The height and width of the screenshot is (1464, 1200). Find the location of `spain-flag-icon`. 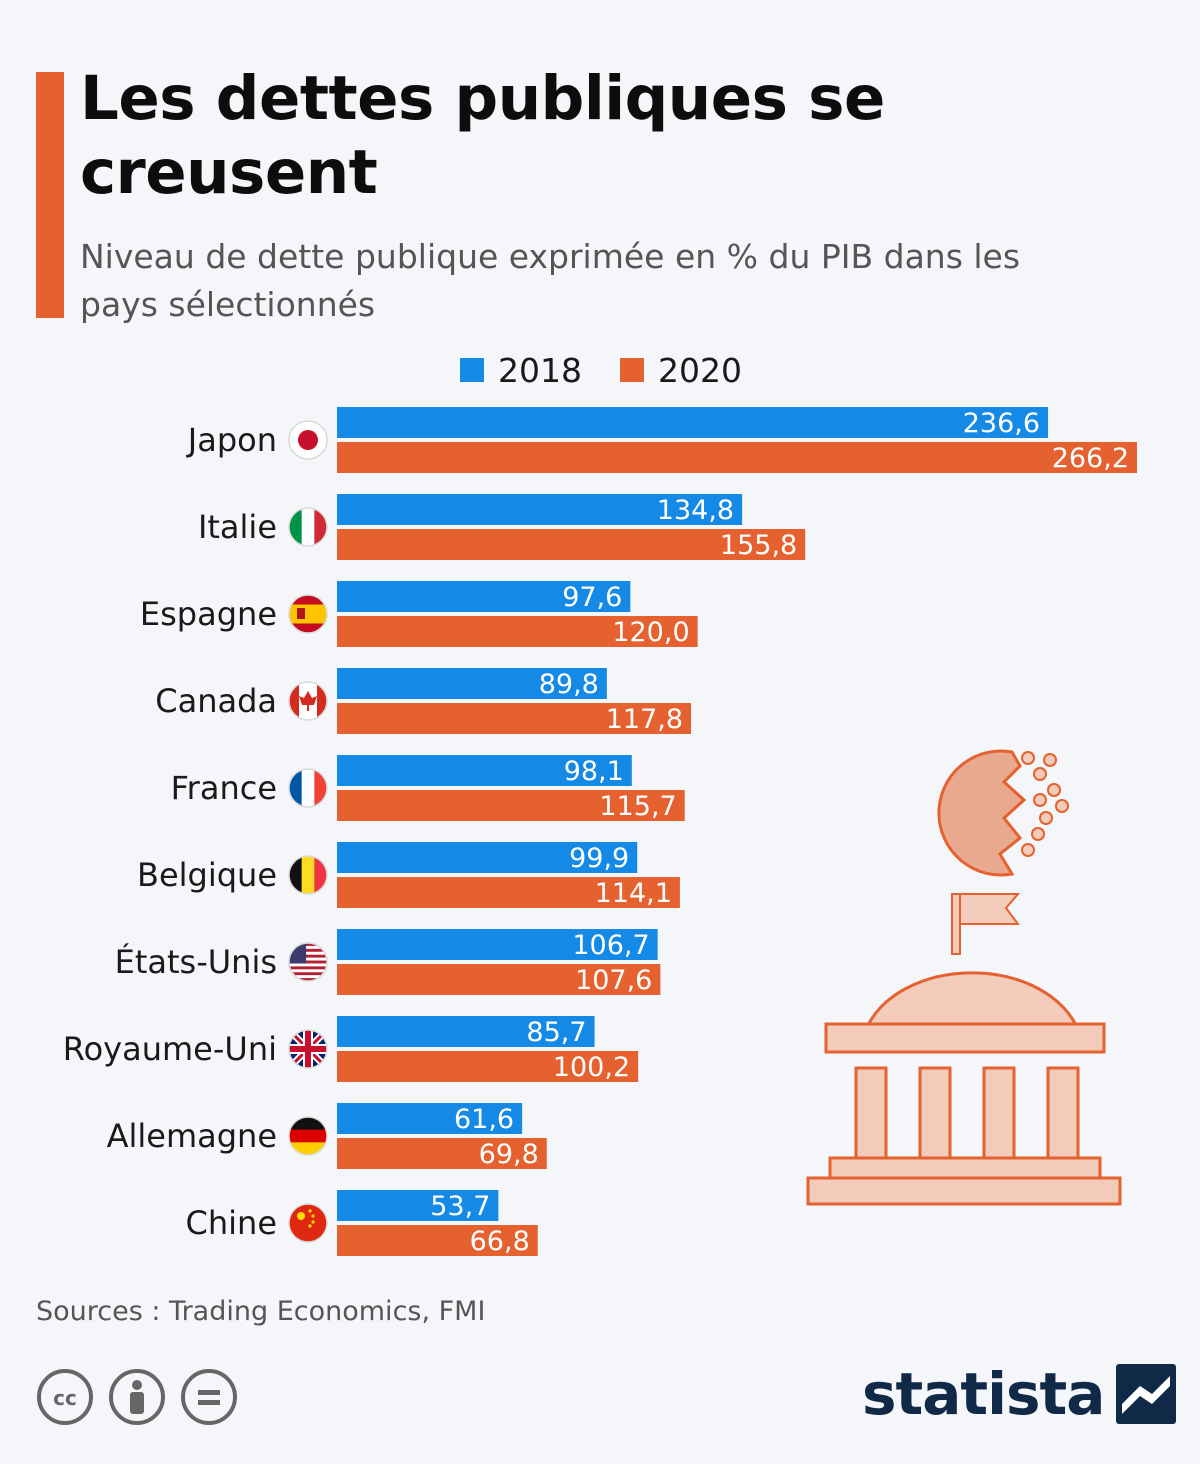

spain-flag-icon is located at coordinates (308, 614).